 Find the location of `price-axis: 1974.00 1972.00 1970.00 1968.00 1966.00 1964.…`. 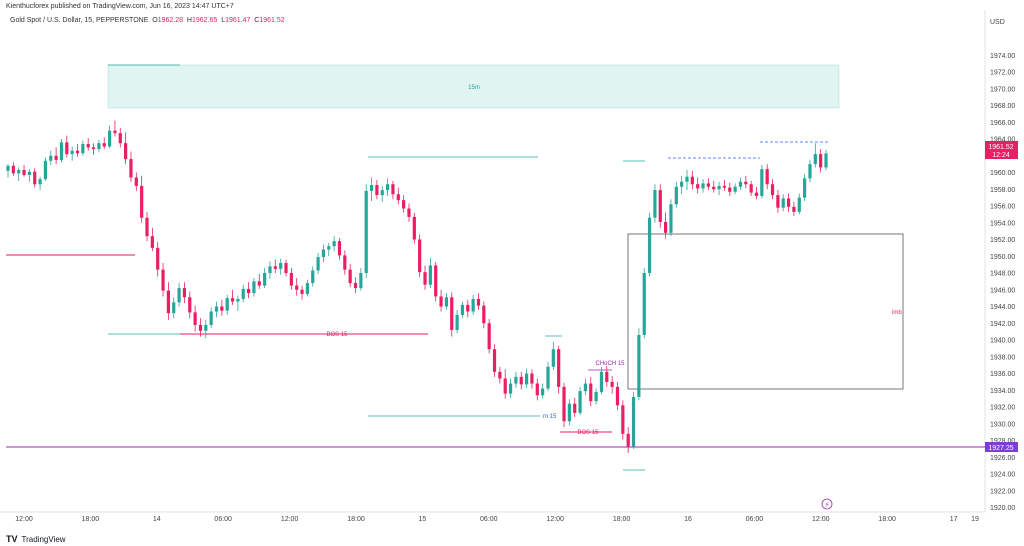

price-axis: 1974.00 1972.00 1970.00 1968.00 1966.00 1964.… is located at coordinates (1002, 282).